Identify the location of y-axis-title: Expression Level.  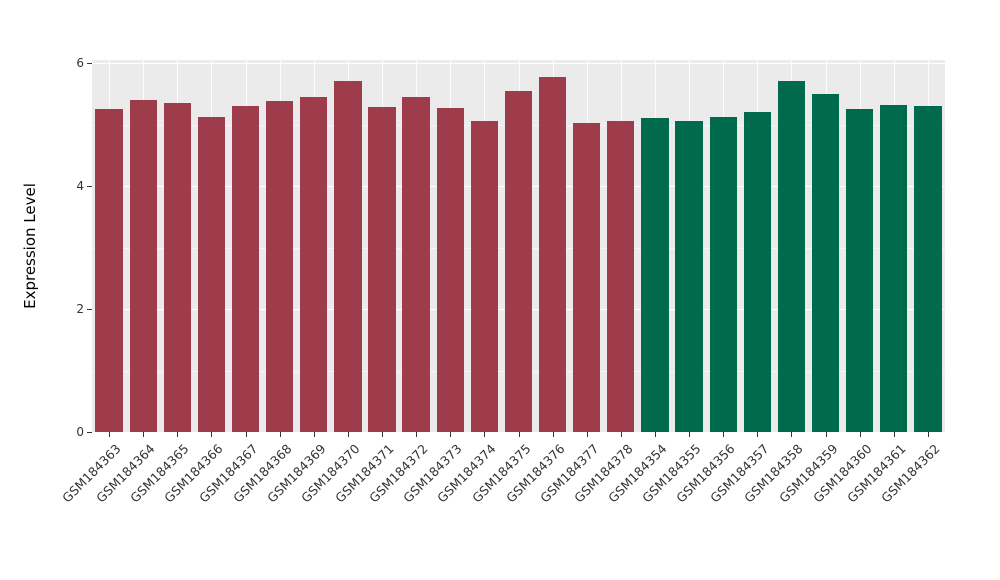
(30, 246).